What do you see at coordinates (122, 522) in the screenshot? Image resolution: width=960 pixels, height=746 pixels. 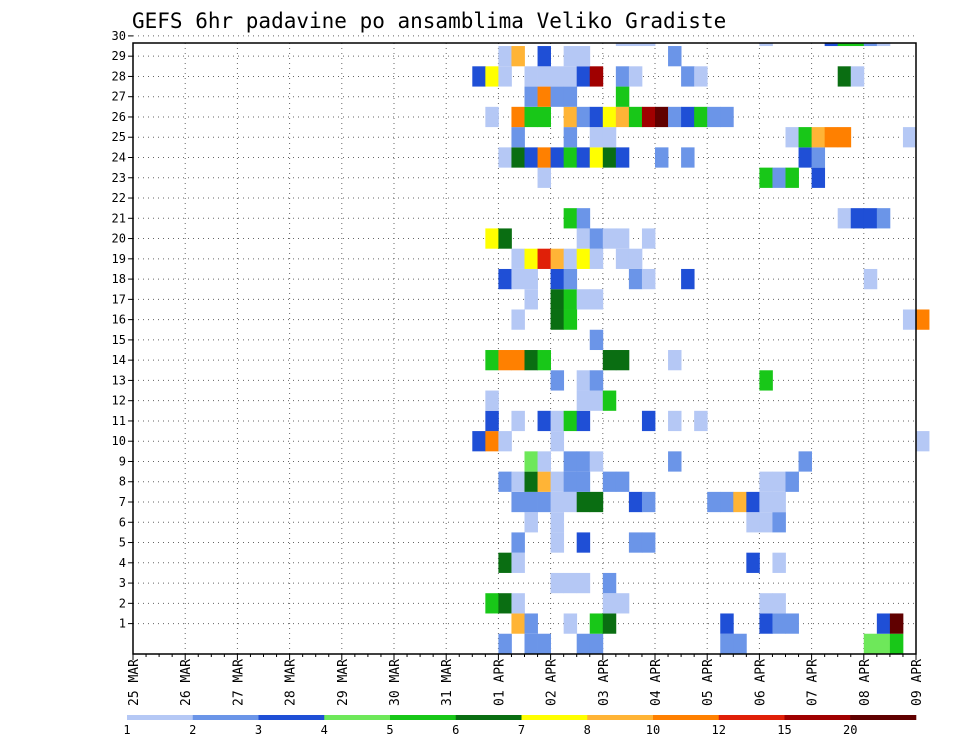 I see `y-tick-label: 6` at bounding box center [122, 522].